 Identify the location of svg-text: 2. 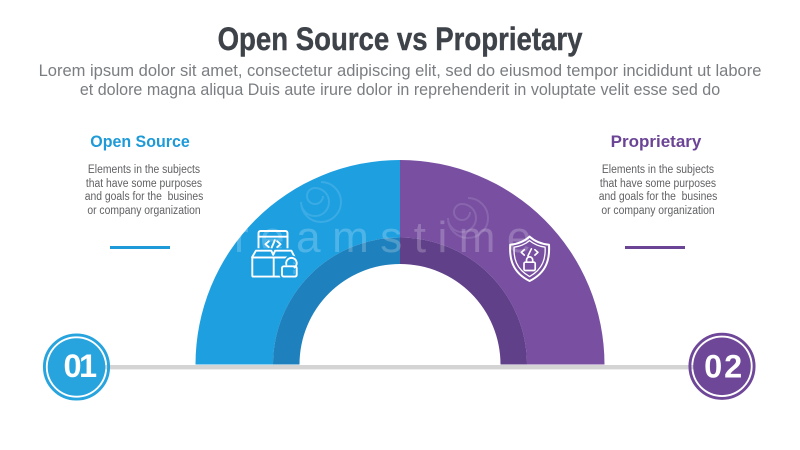
(733, 366).